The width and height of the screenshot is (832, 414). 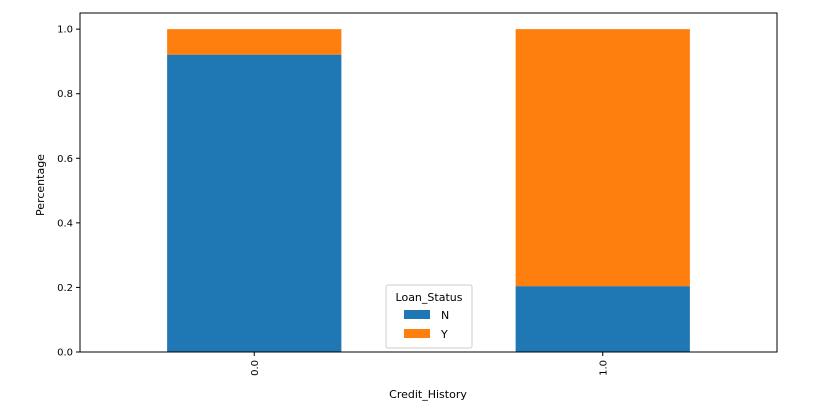 What do you see at coordinates (444, 334) in the screenshot?
I see `legend-label-y: Y` at bounding box center [444, 334].